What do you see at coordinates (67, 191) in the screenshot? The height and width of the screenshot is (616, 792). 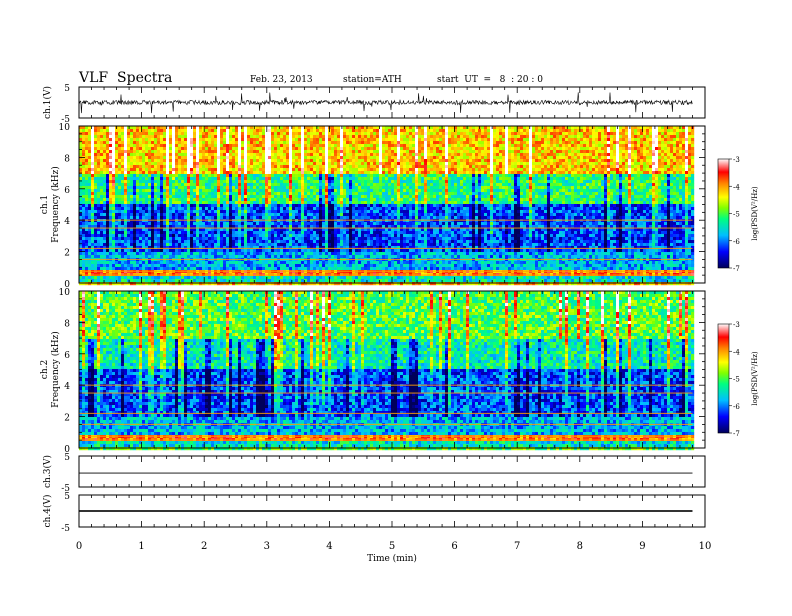 I see `ch.1-ytick-label: 6` at bounding box center [67, 191].